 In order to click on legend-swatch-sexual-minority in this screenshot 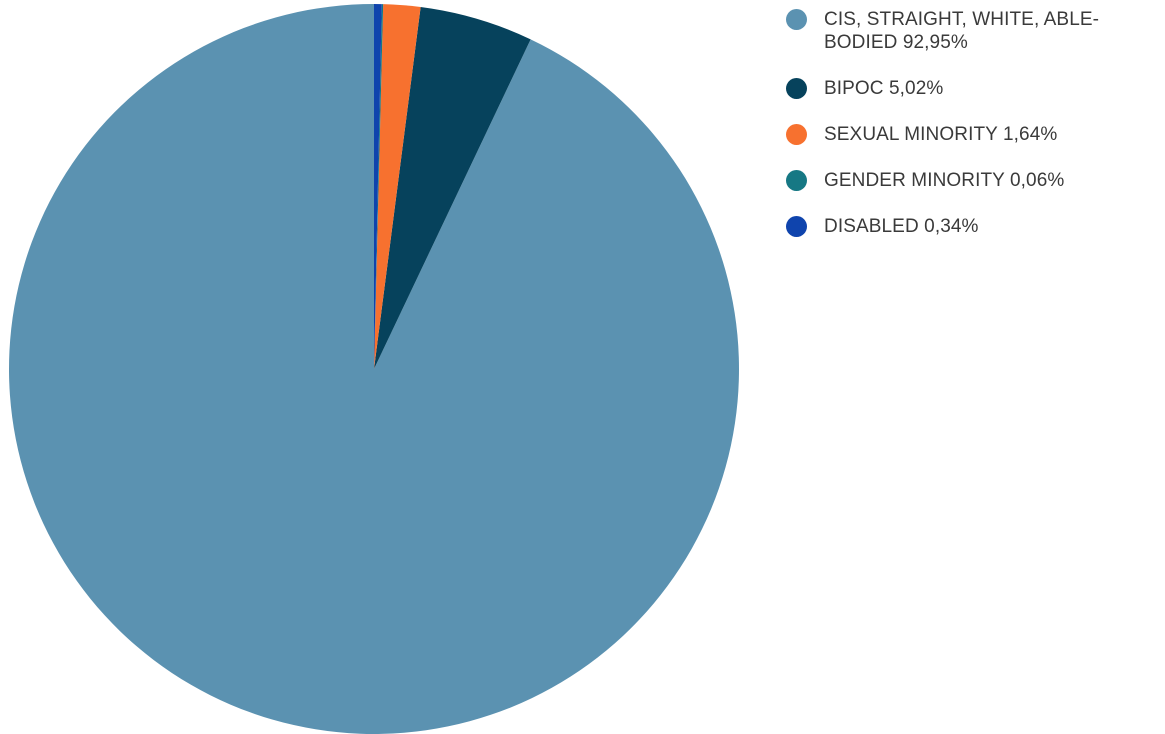, I will do `click(796, 134)`.